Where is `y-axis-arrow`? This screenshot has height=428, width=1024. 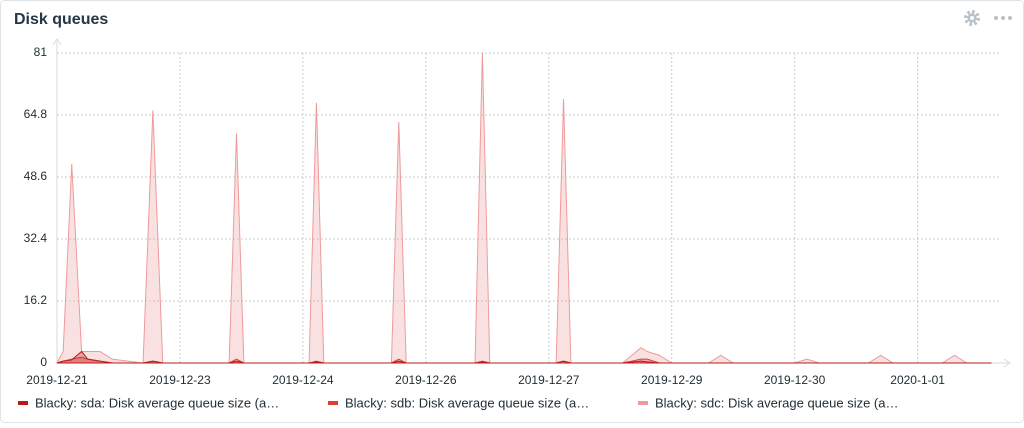
y-axis-arrow is located at coordinates (57, 42).